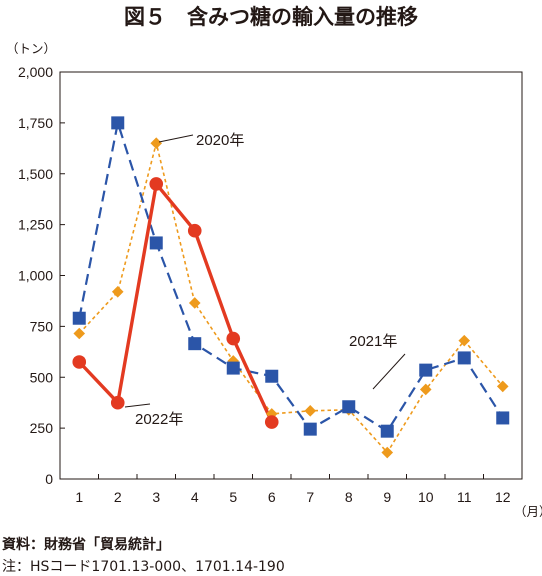 This screenshot has width=542, height=576. Describe the element at coordinates (35, 225) in the screenshot. I see `y-tick-label: 1,250` at that location.